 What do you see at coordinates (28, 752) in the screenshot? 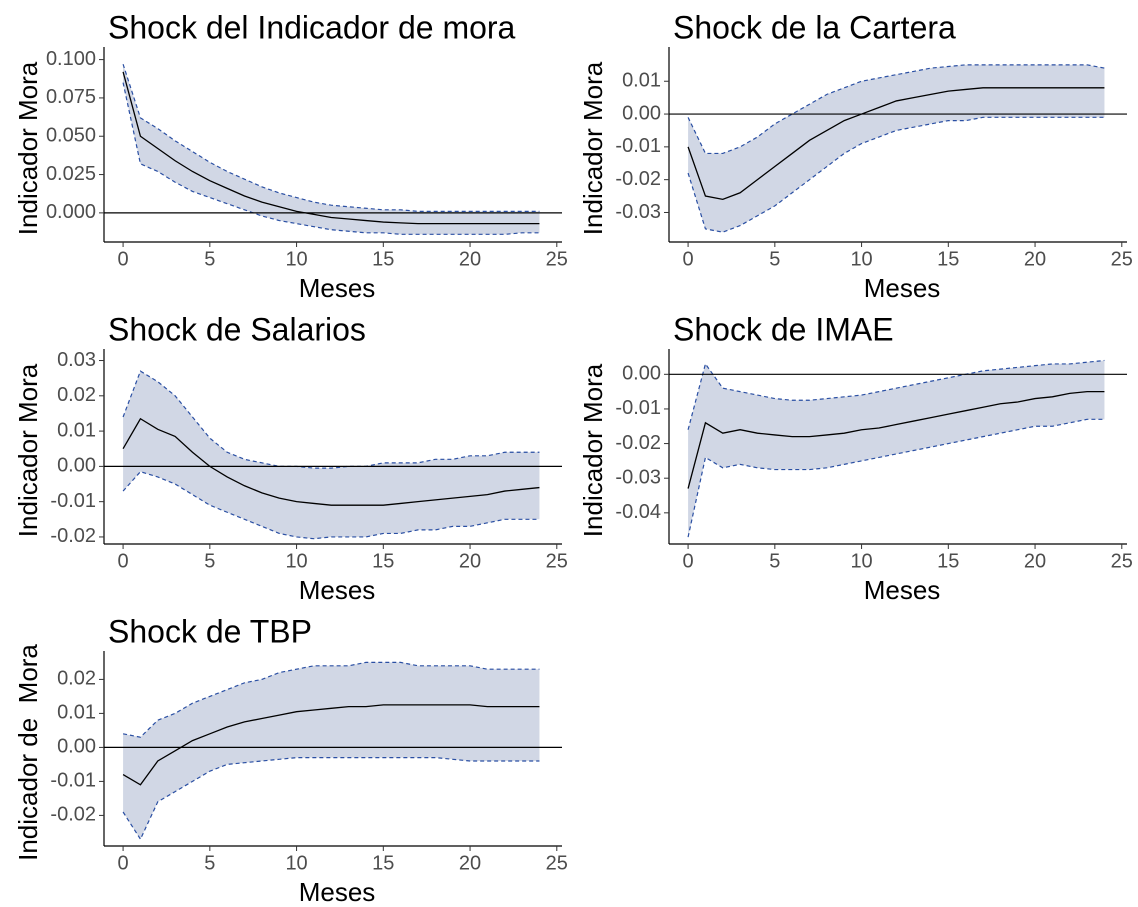
I see `y-axis-label: Indicador de Mora` at bounding box center [28, 752].